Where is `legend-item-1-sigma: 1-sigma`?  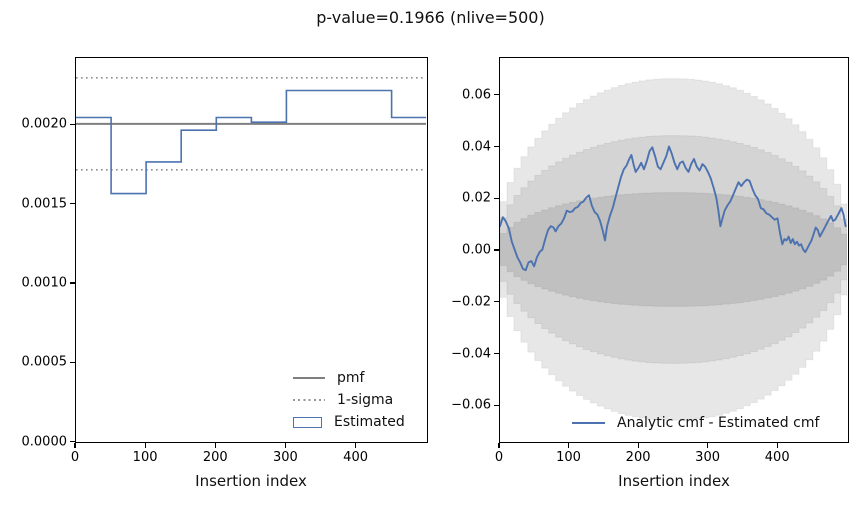
legend-item-1-sigma: 1-sigma is located at coordinates (343, 400).